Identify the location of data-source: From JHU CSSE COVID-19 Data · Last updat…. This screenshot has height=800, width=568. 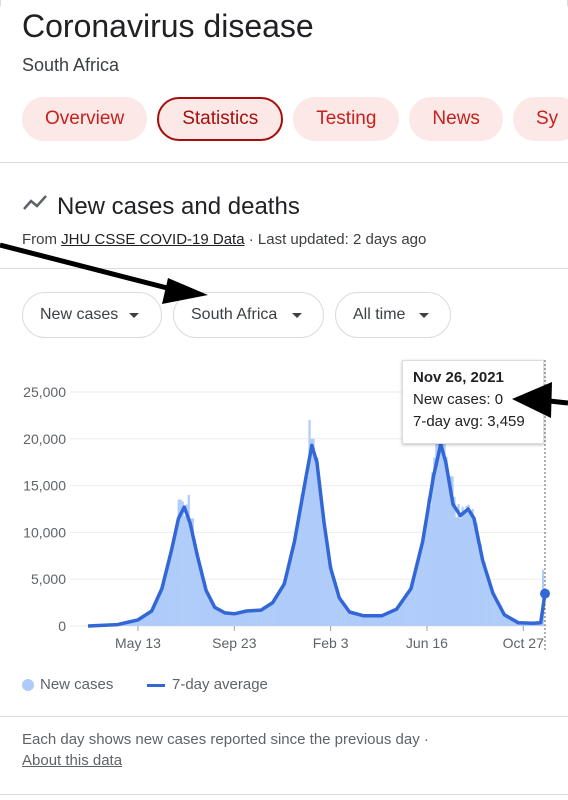
(224, 239).